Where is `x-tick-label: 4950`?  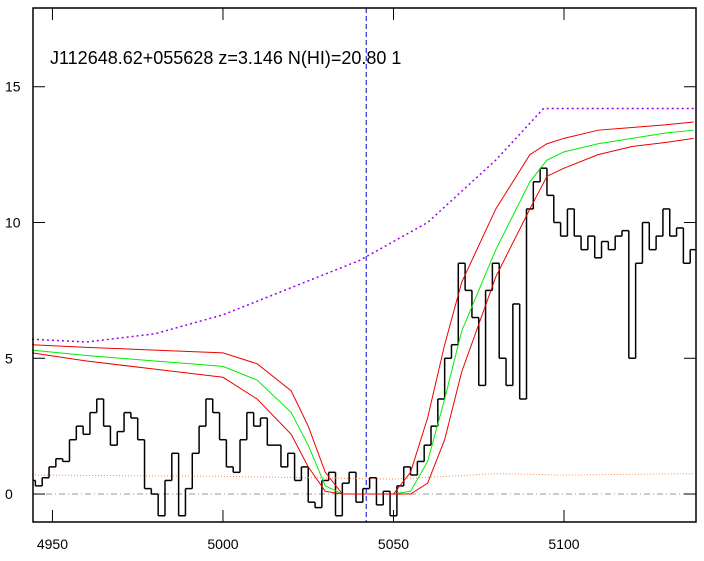
x-tick-label: 4950 is located at coordinates (52, 544).